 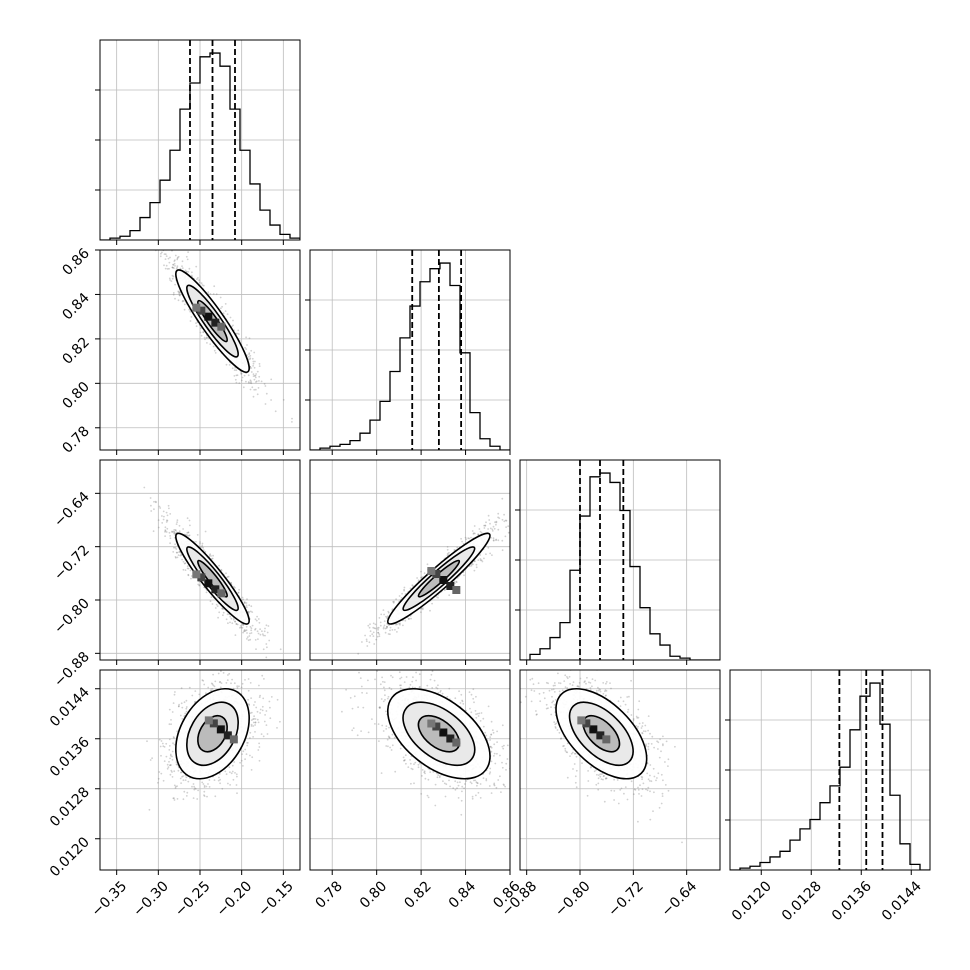 I want to click on panel-frame, so click(x=200, y=560).